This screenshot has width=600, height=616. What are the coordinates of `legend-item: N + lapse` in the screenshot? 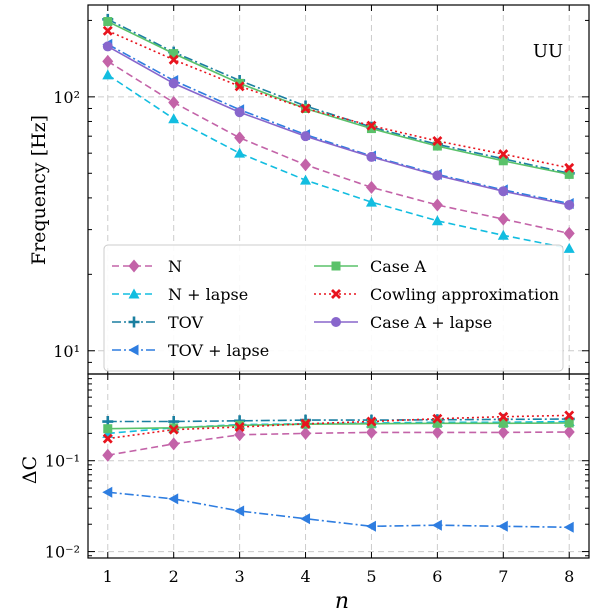 It's located at (180, 294).